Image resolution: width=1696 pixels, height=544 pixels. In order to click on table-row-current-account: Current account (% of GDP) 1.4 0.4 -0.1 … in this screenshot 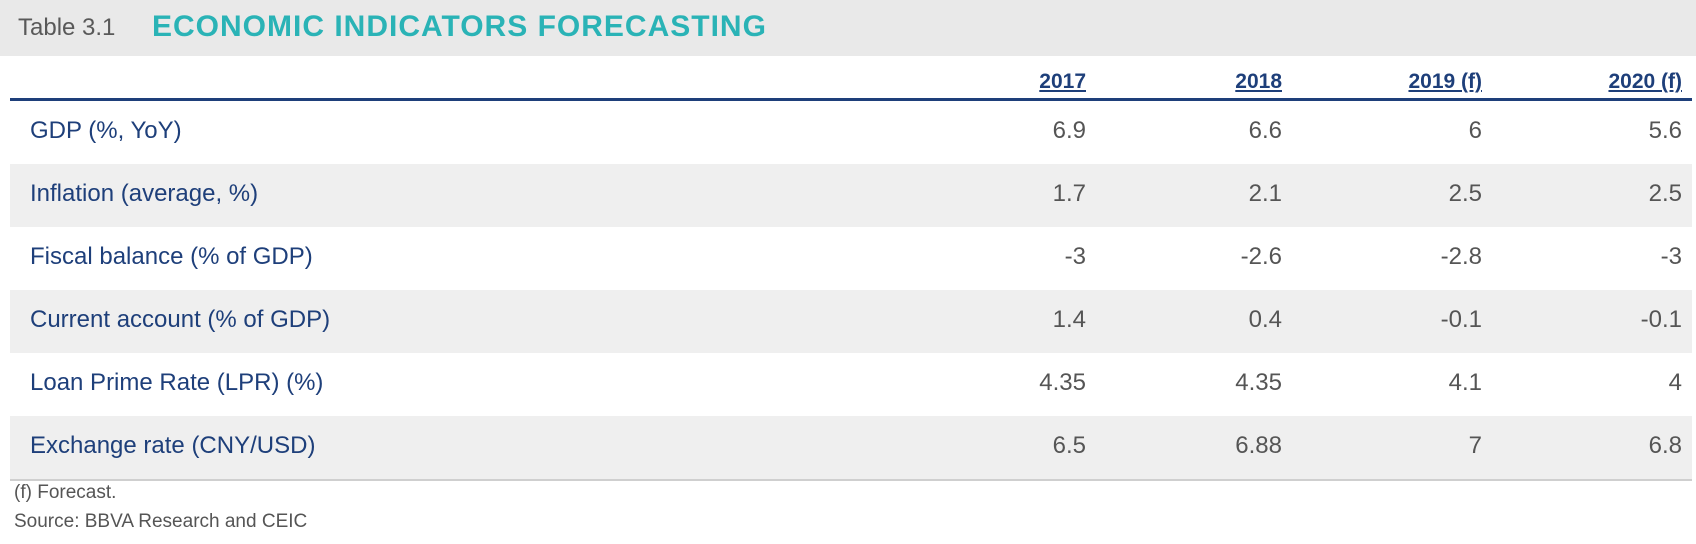, I will do `click(851, 321)`.